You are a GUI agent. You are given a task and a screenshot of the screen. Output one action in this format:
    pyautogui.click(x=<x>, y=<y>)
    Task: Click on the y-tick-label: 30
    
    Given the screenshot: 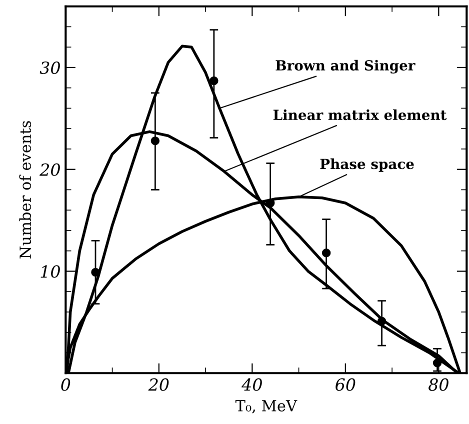 What is the action you would take?
    pyautogui.click(x=50, y=67)
    